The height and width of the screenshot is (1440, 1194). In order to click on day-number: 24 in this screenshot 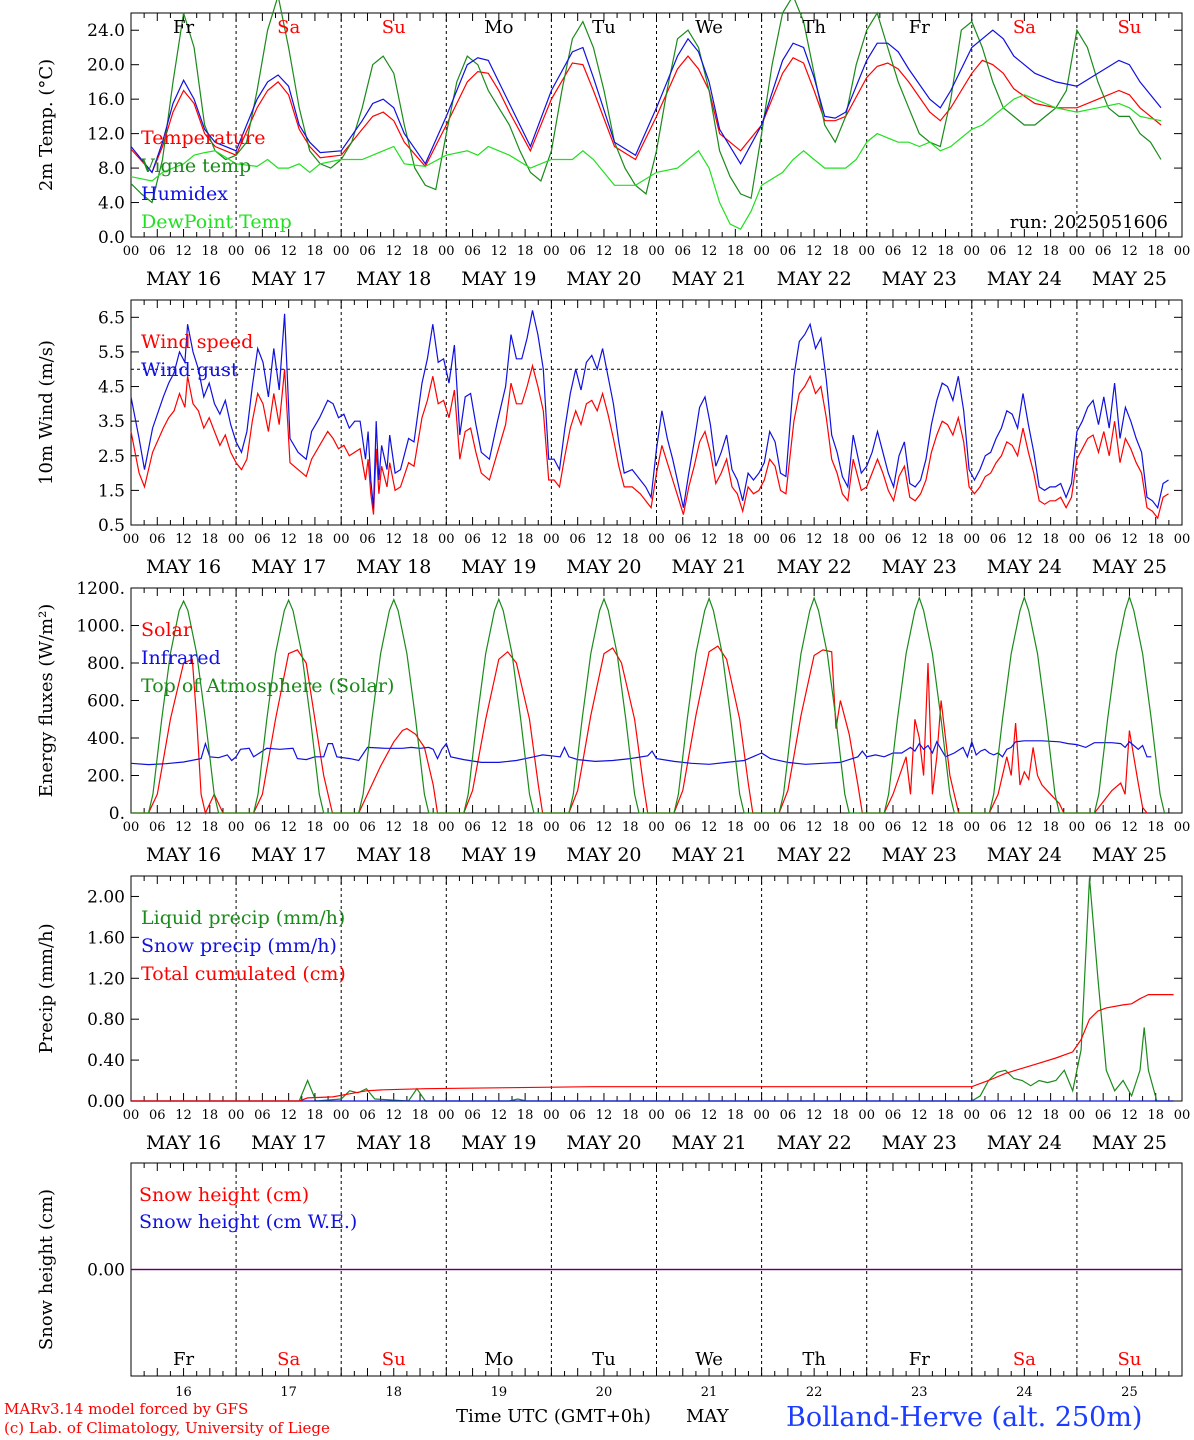, I will do `click(1024, 1392)`.